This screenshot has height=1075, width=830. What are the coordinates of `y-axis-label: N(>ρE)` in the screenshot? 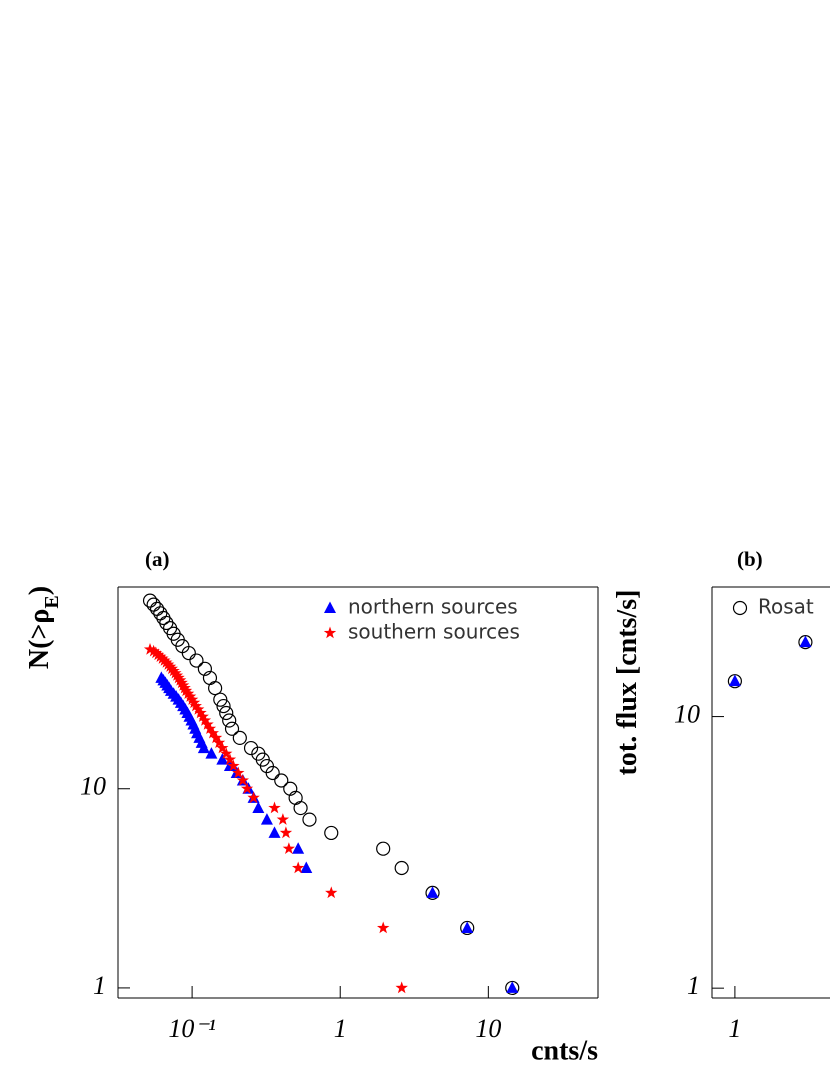 It's located at (43, 627).